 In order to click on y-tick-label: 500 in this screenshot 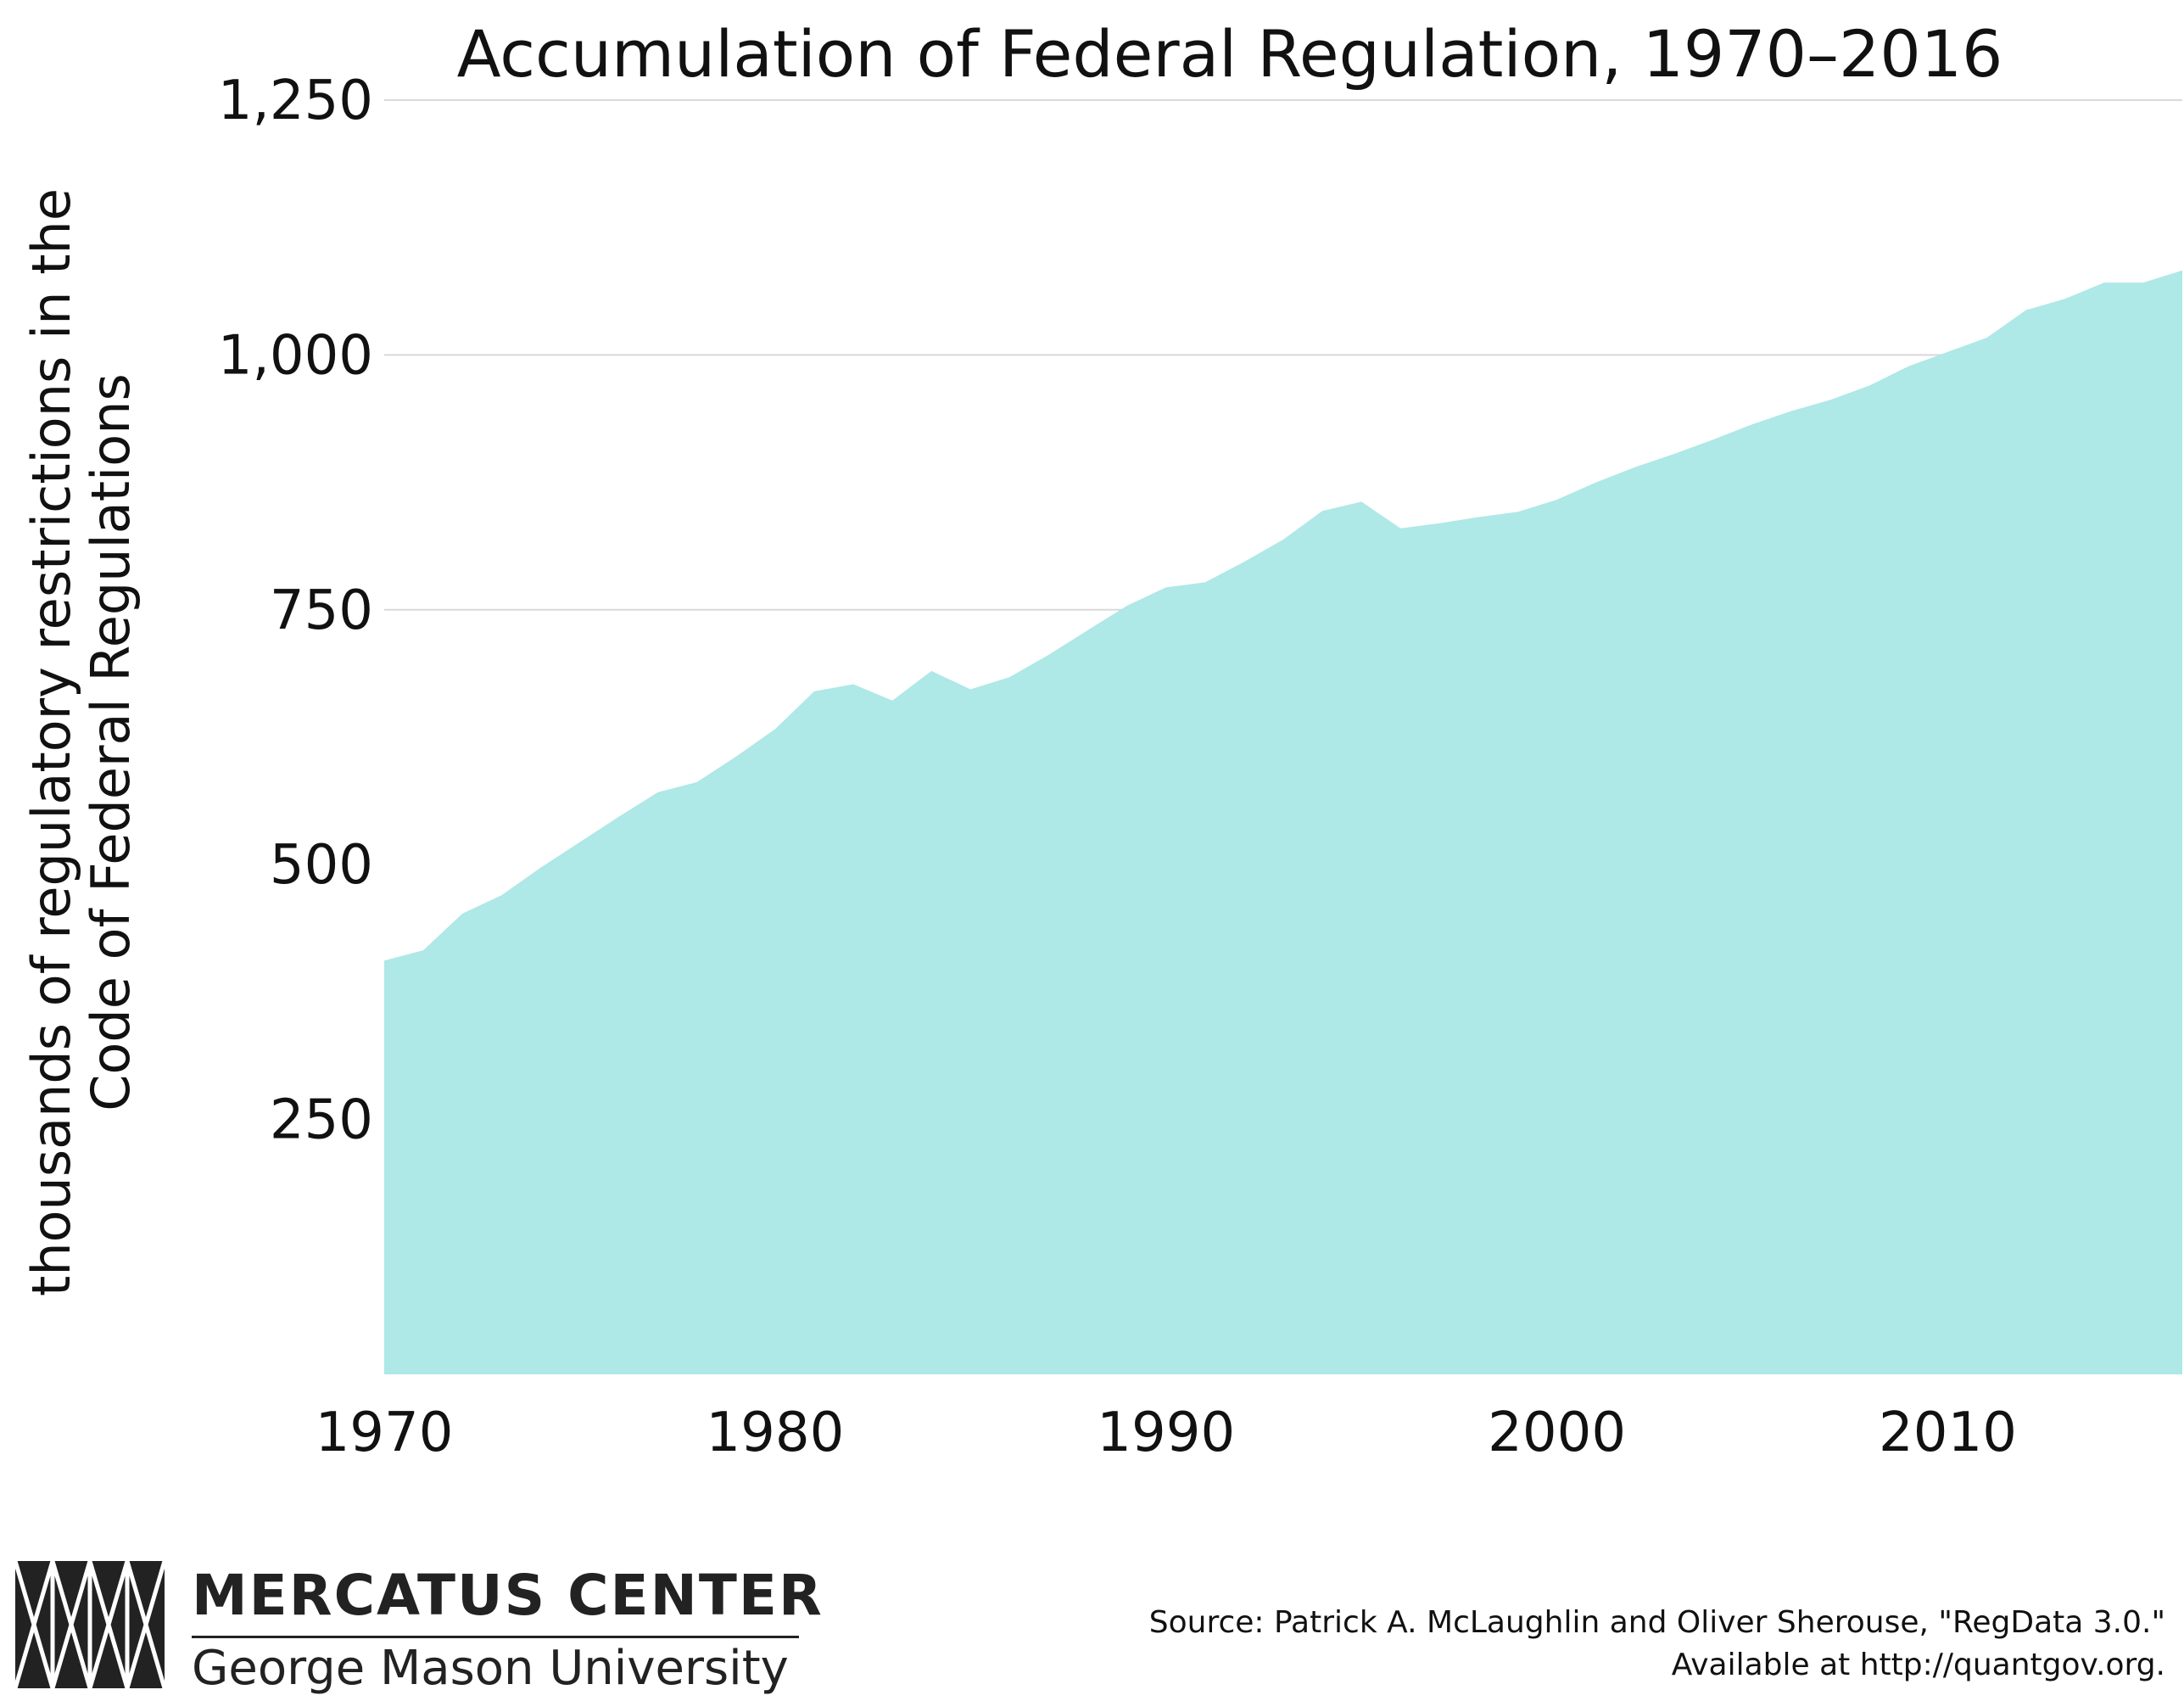, I will do `click(321, 865)`.